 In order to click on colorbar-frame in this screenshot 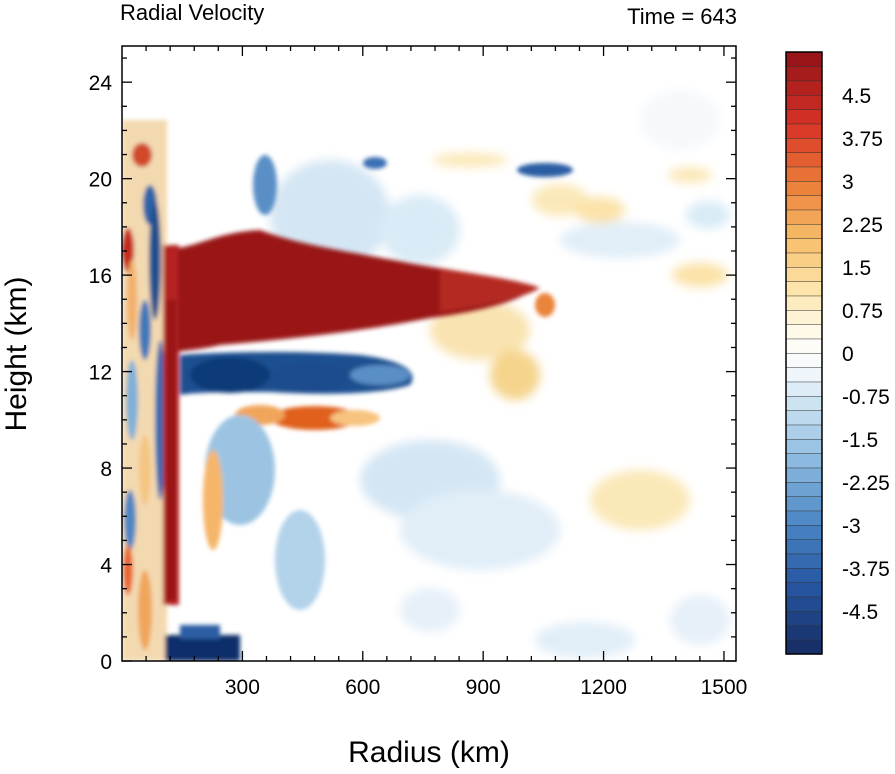, I will do `click(804, 353)`.